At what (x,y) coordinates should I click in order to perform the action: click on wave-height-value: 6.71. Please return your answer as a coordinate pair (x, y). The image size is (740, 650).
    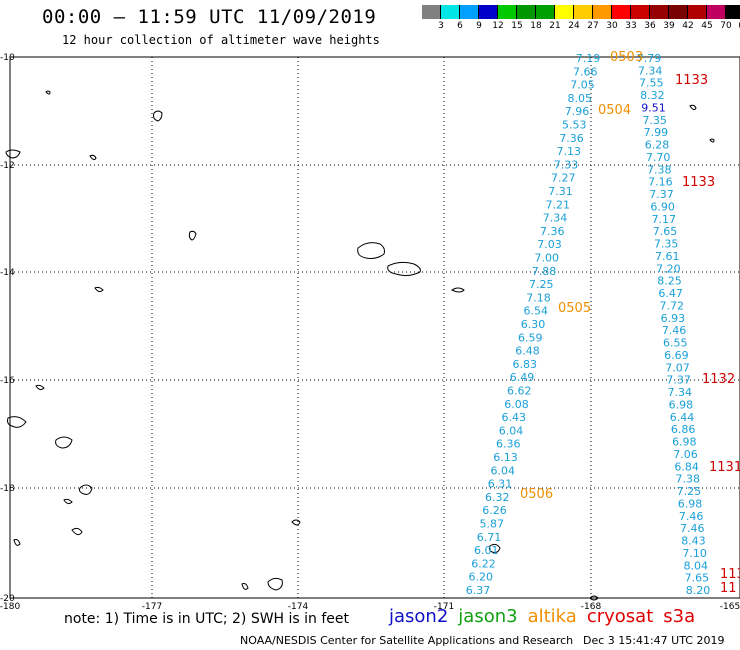
    Looking at the image, I should click on (489, 537).